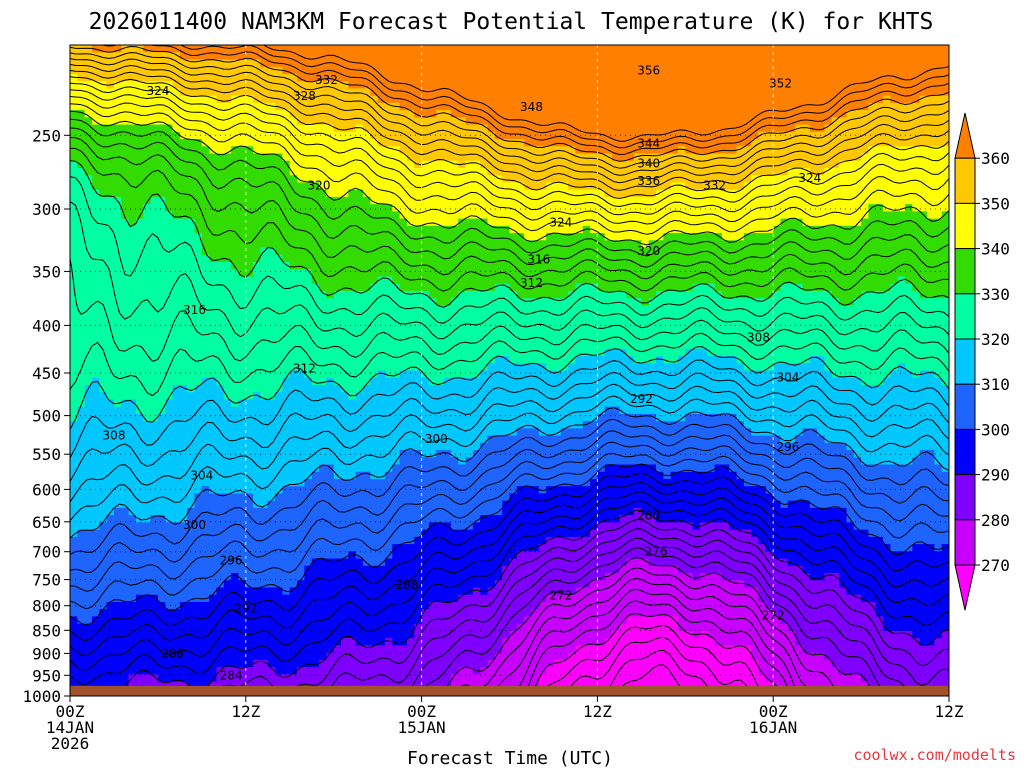 The height and width of the screenshot is (768, 1024). What do you see at coordinates (995, 249) in the screenshot?
I see `colorbar-label: 340` at bounding box center [995, 249].